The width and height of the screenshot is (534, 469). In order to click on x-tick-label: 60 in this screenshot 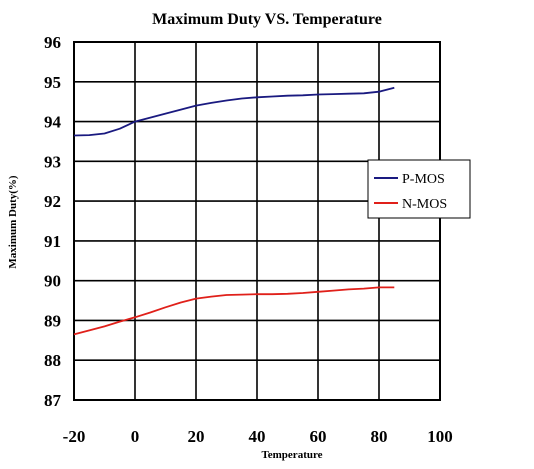, I will do `click(318, 436)`.